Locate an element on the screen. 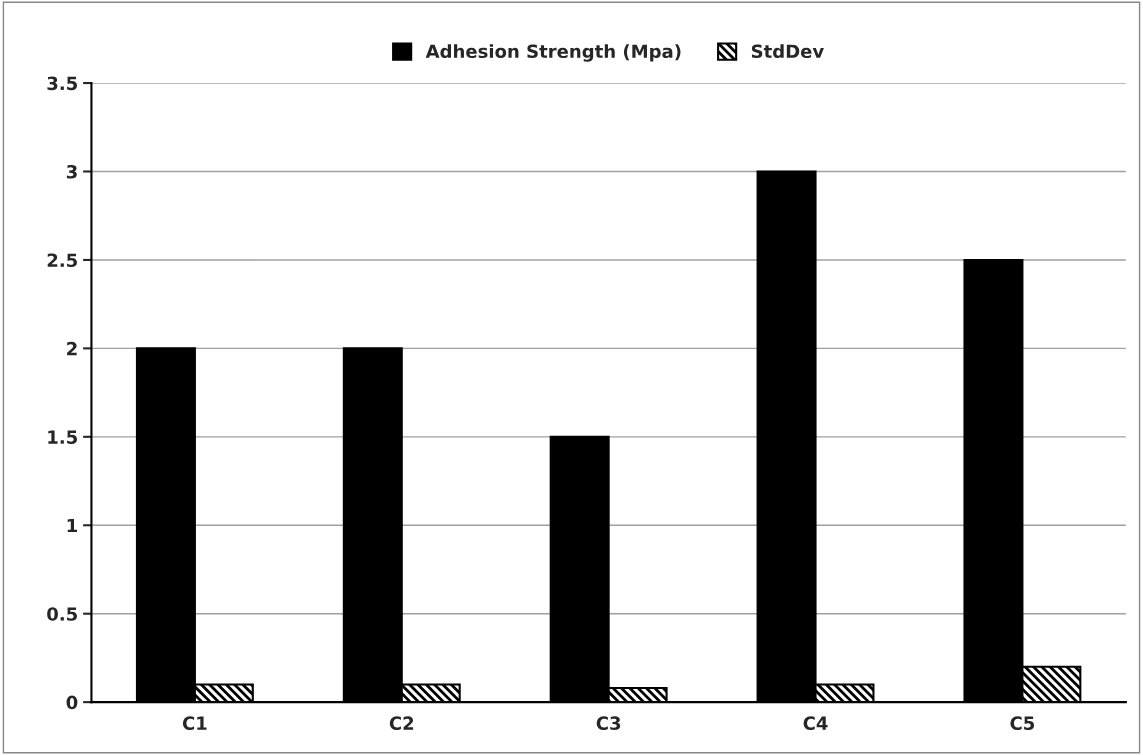  x-tick-label: C2 is located at coordinates (401, 723).